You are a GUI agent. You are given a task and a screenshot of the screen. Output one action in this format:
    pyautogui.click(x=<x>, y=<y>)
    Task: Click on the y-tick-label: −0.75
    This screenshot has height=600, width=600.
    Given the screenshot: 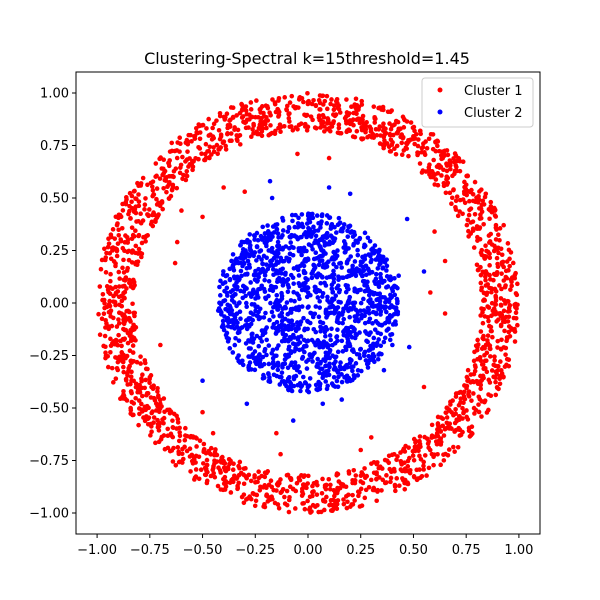 What is the action you would take?
    pyautogui.click(x=49, y=461)
    